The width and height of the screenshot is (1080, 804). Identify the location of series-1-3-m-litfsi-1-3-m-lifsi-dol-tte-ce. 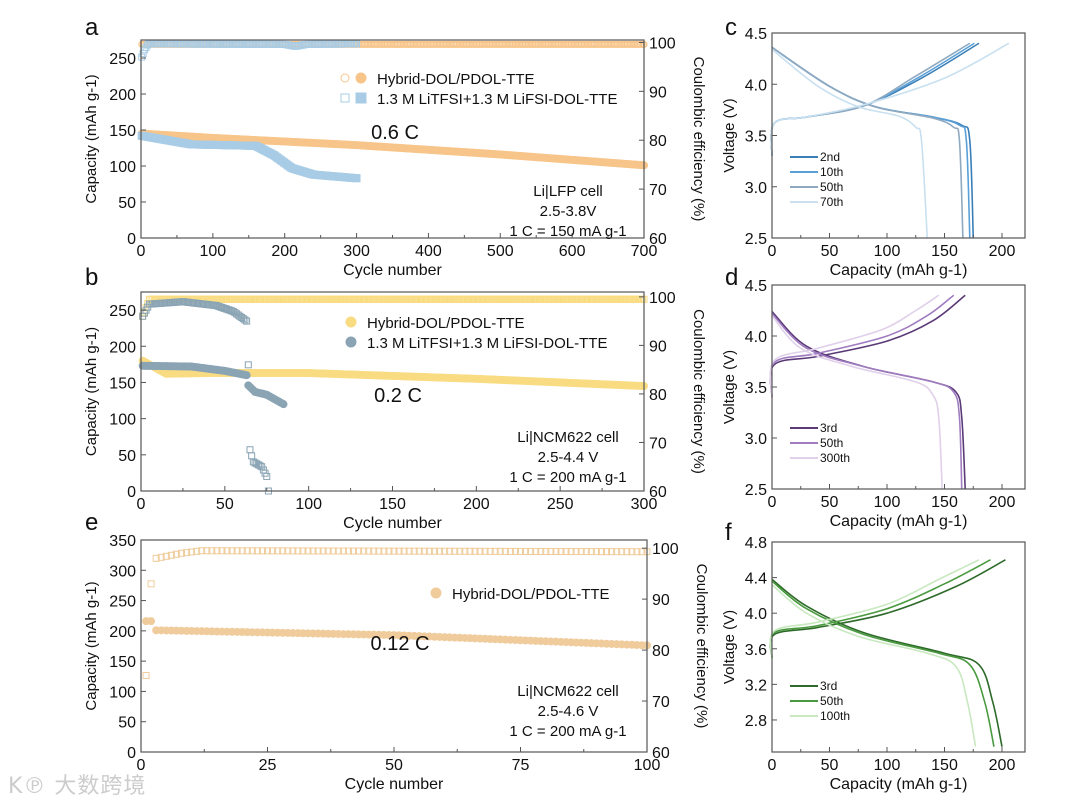
(249, 50).